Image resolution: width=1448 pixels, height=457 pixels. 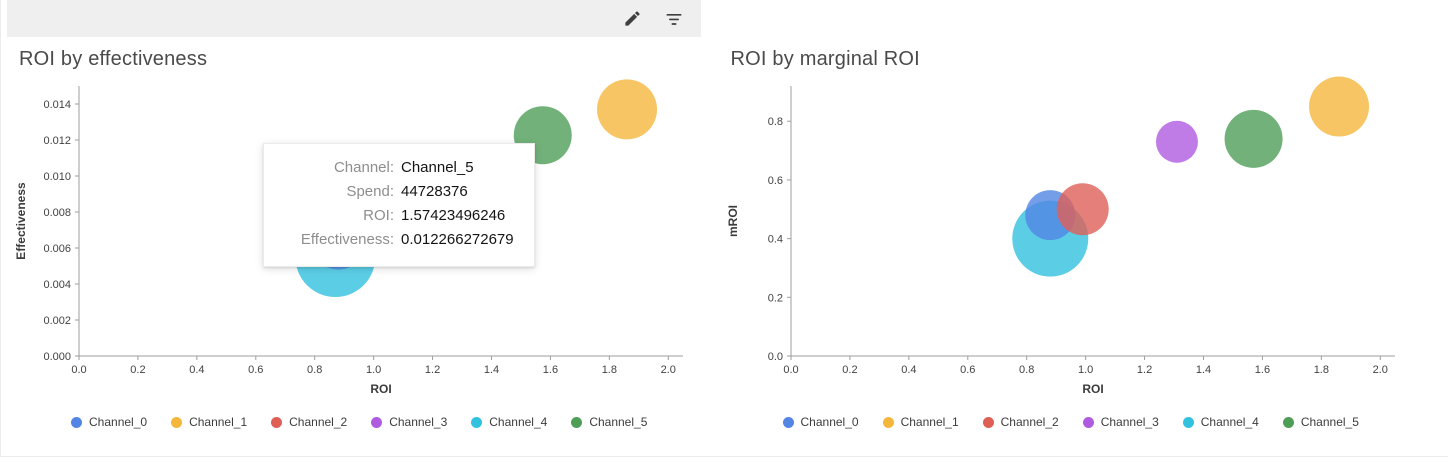 I want to click on svg-text: 2.0, so click(x=668, y=370).